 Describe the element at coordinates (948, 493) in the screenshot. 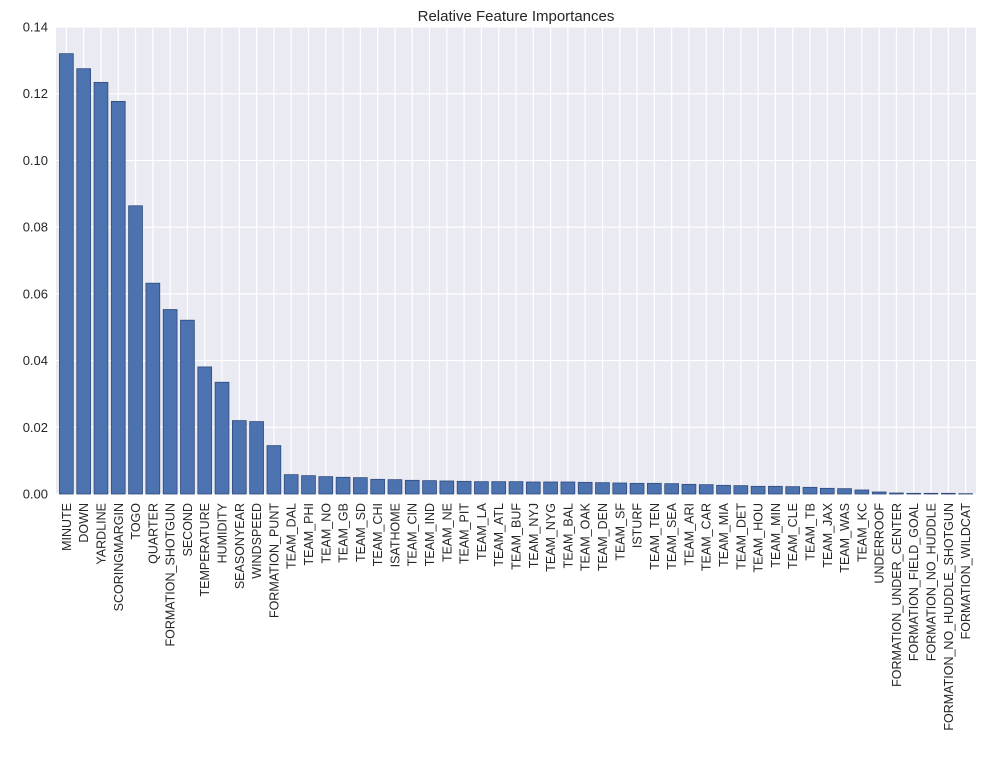

I see `bar-formation-no-huddle-shotgun` at that location.